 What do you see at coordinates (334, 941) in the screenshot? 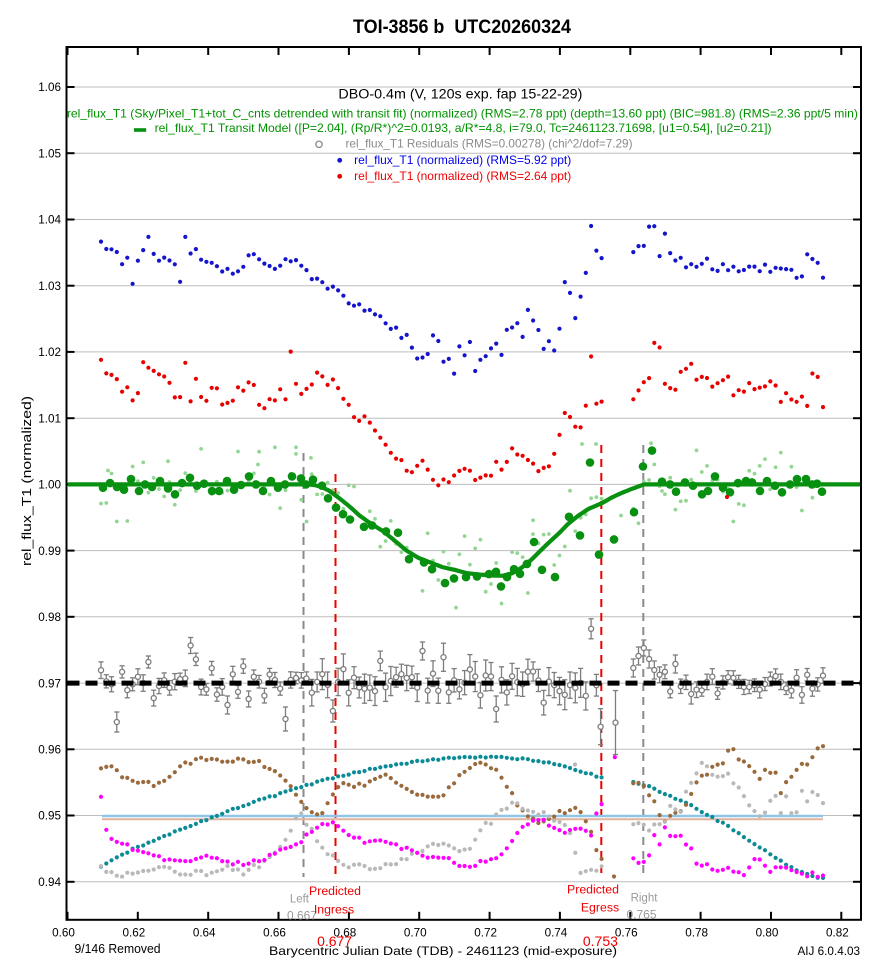
I see `svg-text: 0.677` at bounding box center [334, 941].